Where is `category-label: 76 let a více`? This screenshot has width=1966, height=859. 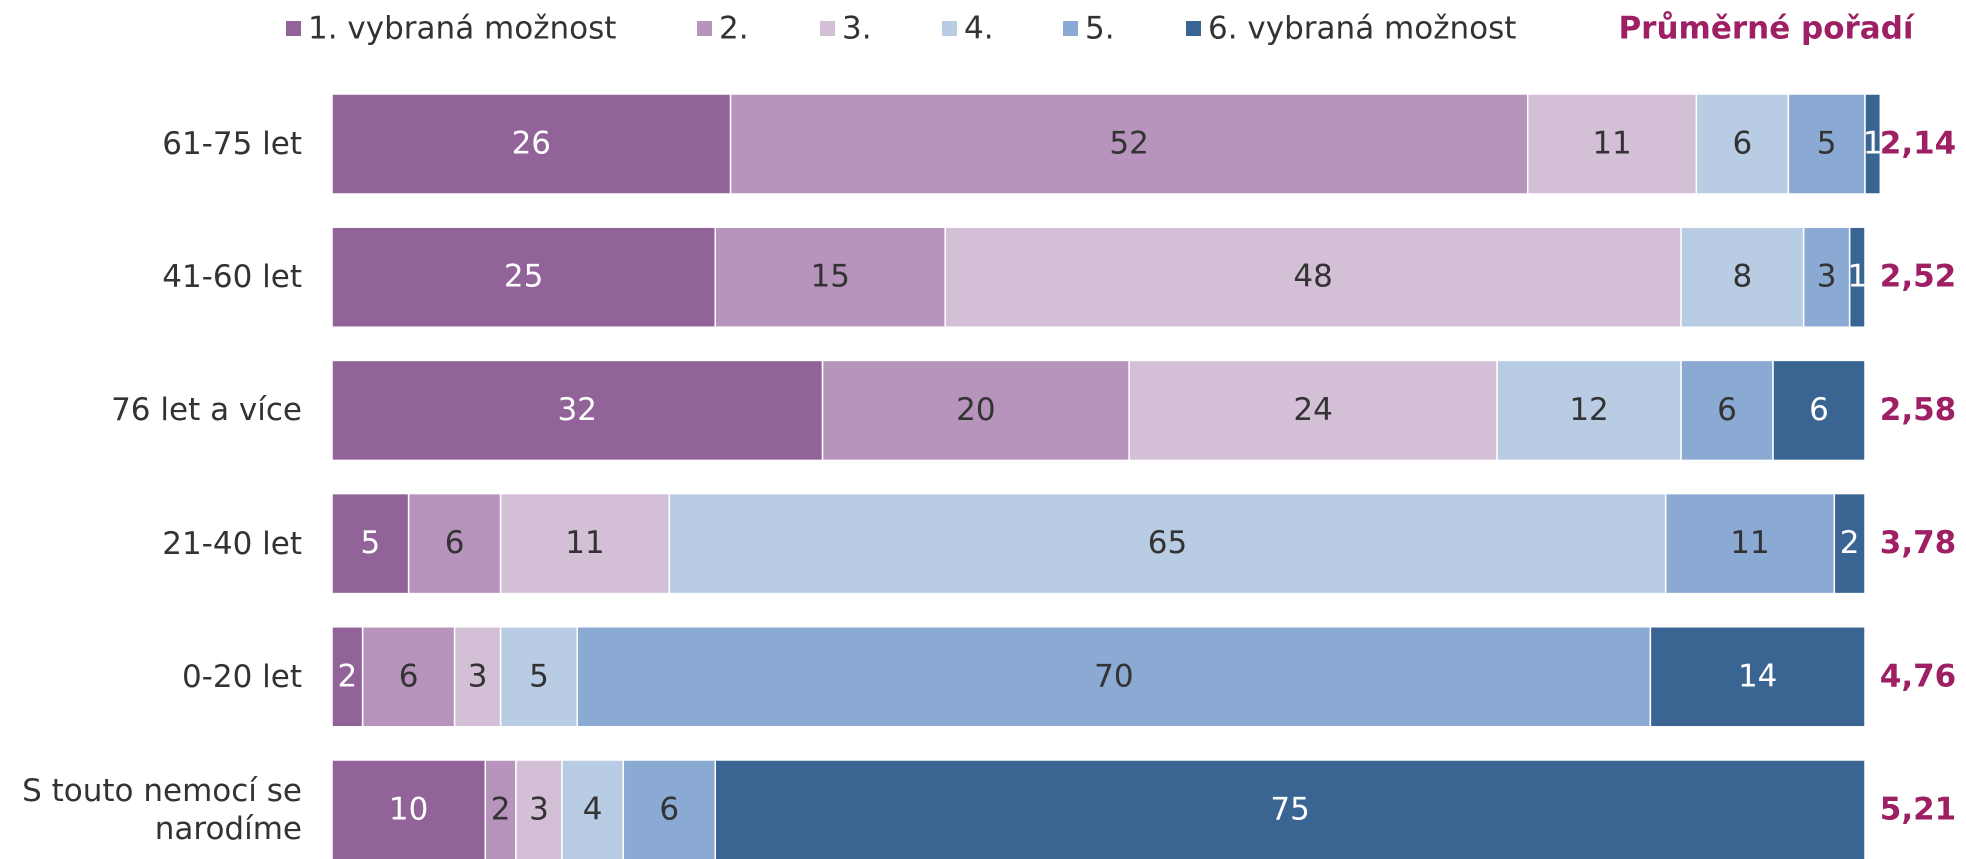
category-label: 76 let a více is located at coordinates (206, 410).